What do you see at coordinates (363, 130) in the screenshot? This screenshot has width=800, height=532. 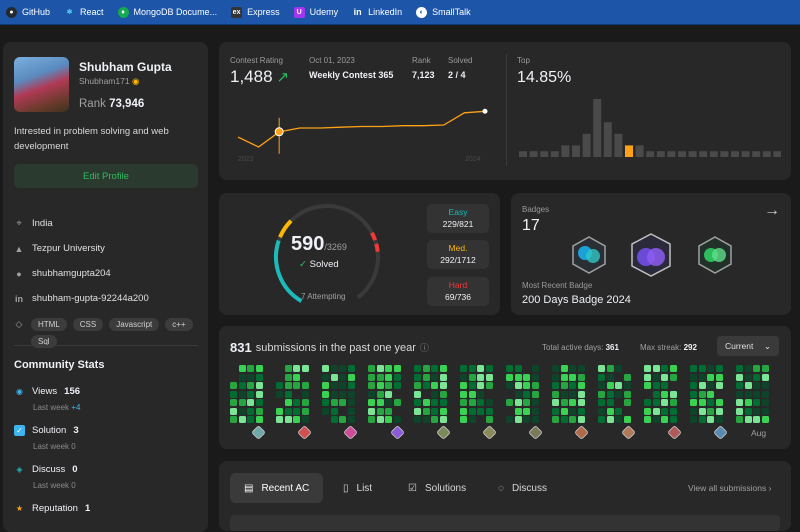 I see `rating-chart` at bounding box center [363, 130].